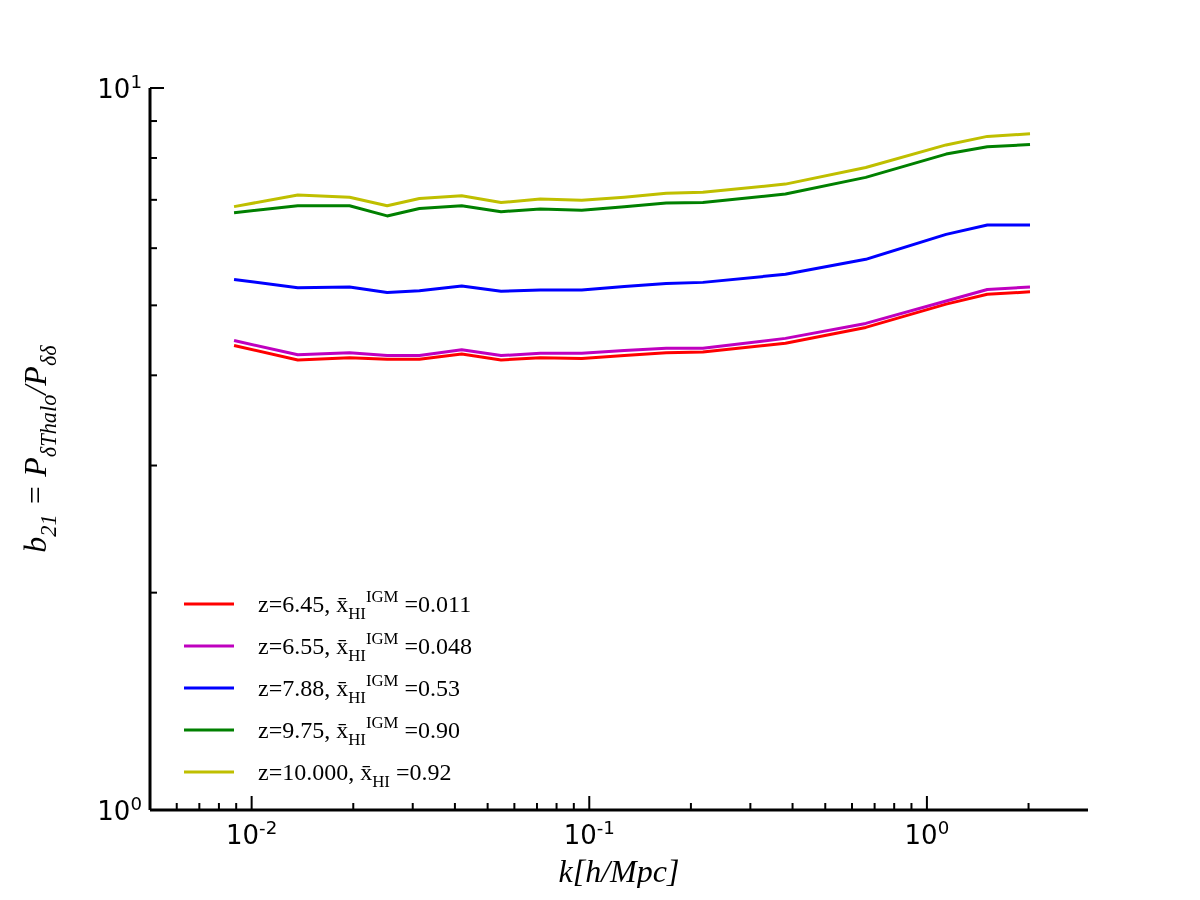  Describe the element at coordinates (365, 647) in the screenshot. I see `legend-label: z=6.55, x̄$_{HI}$$^{IGM}$ =0.048` at that location.